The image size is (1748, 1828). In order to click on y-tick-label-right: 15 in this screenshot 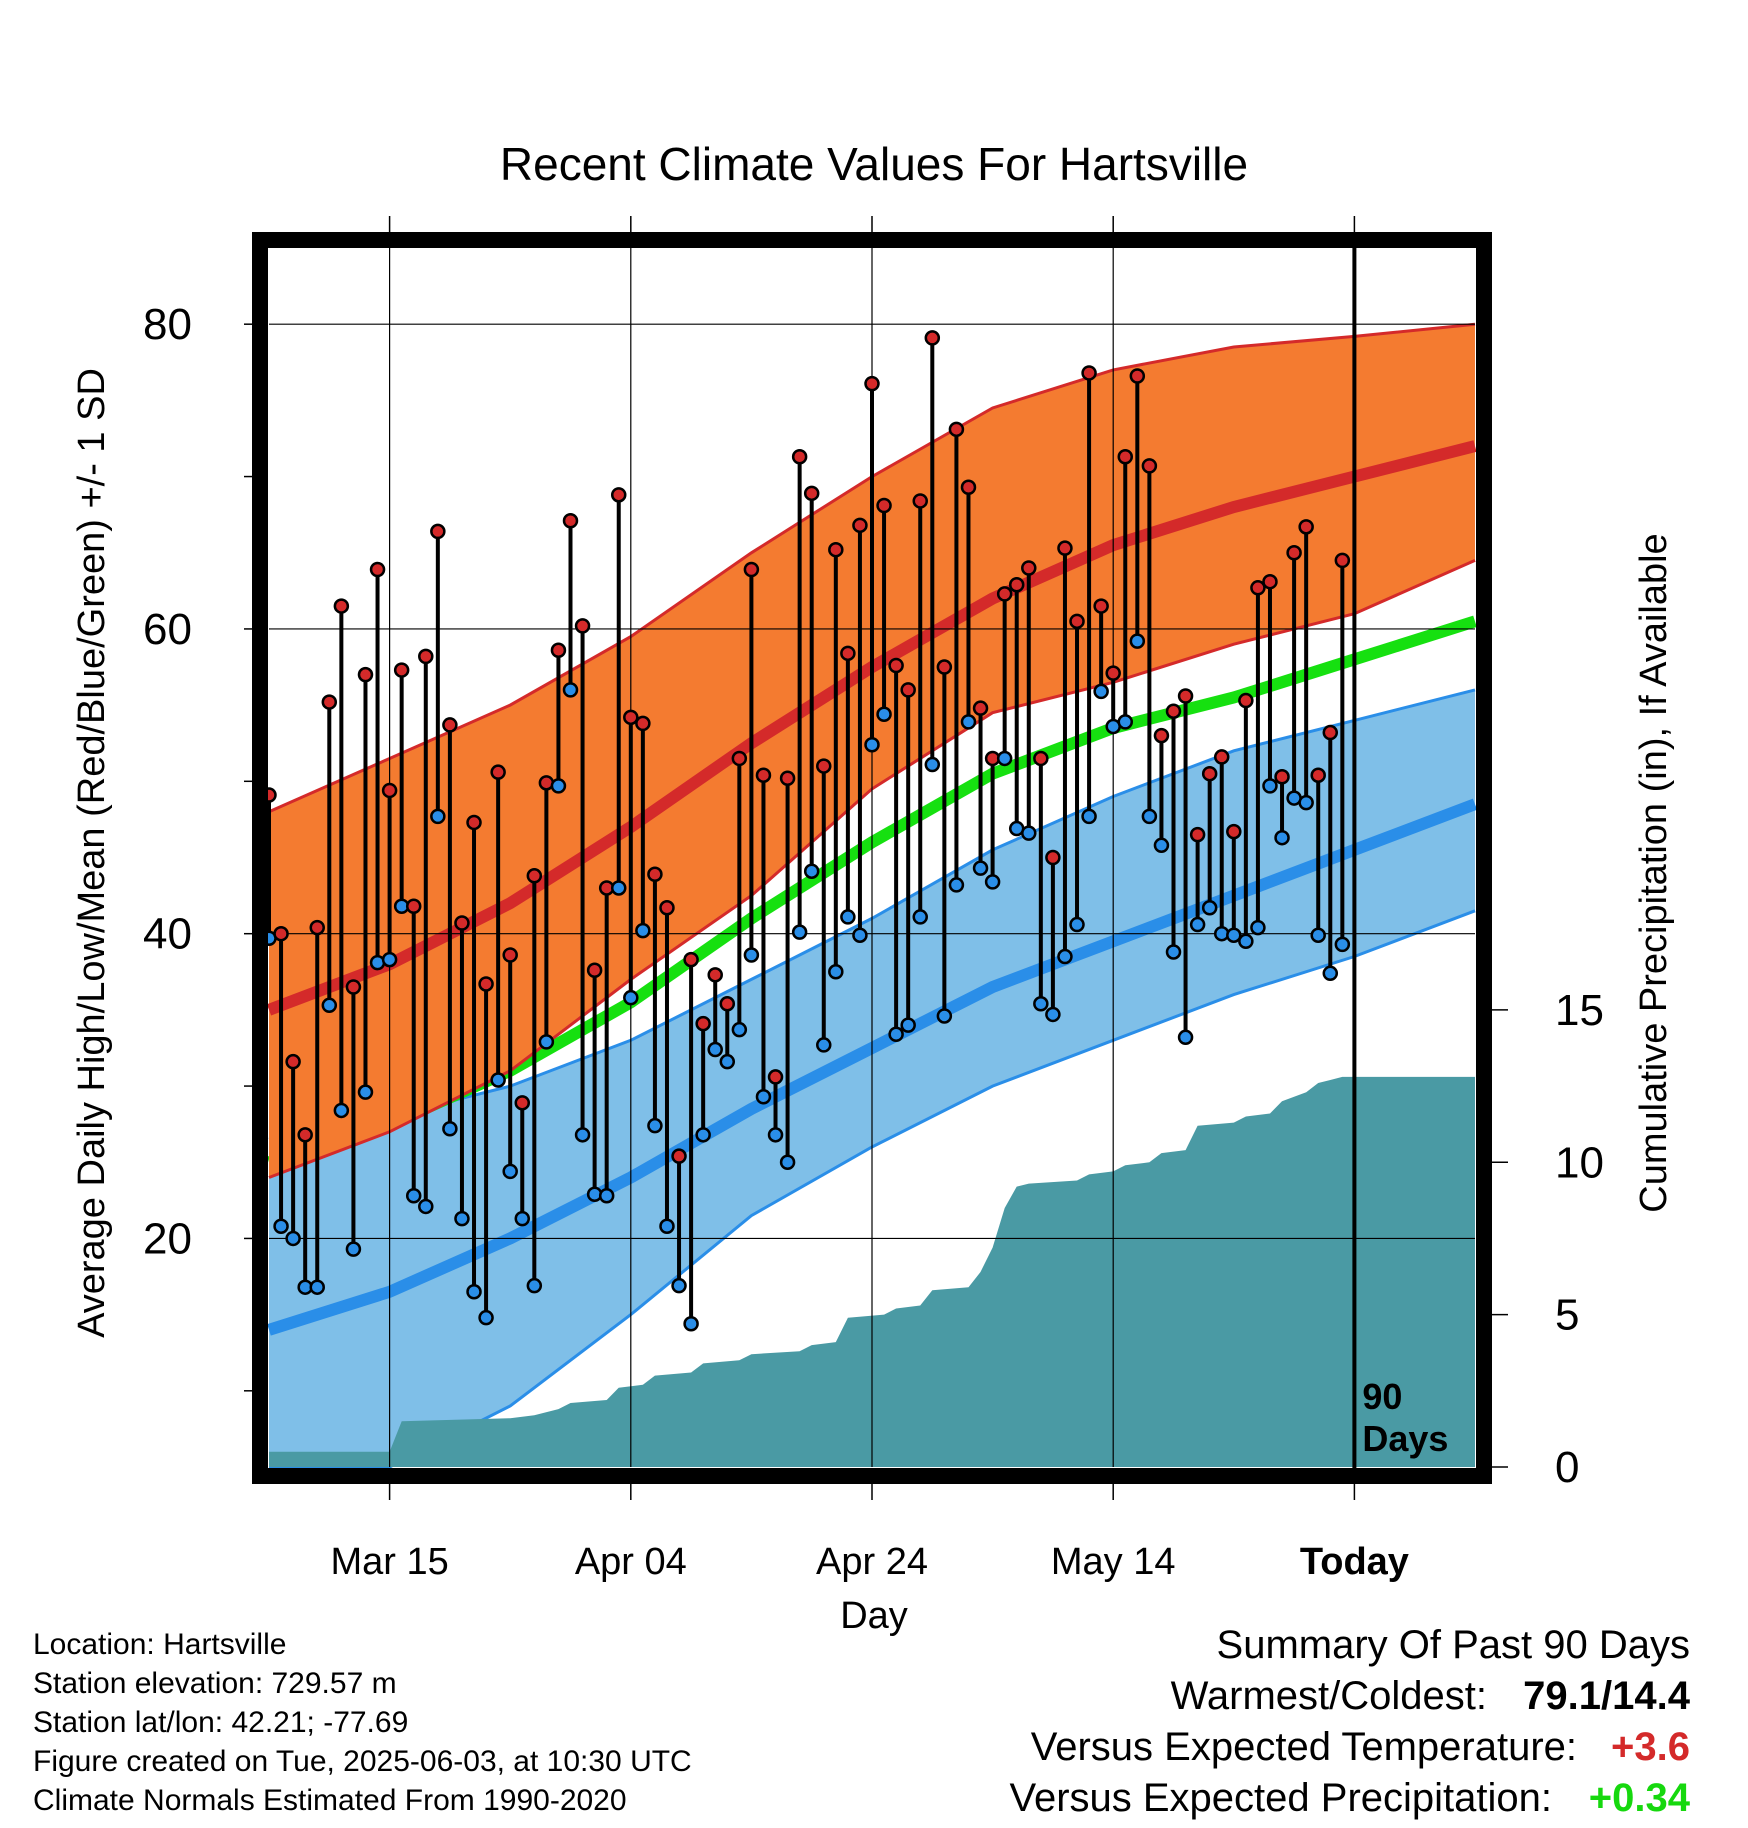, I will do `click(1579, 1010)`.